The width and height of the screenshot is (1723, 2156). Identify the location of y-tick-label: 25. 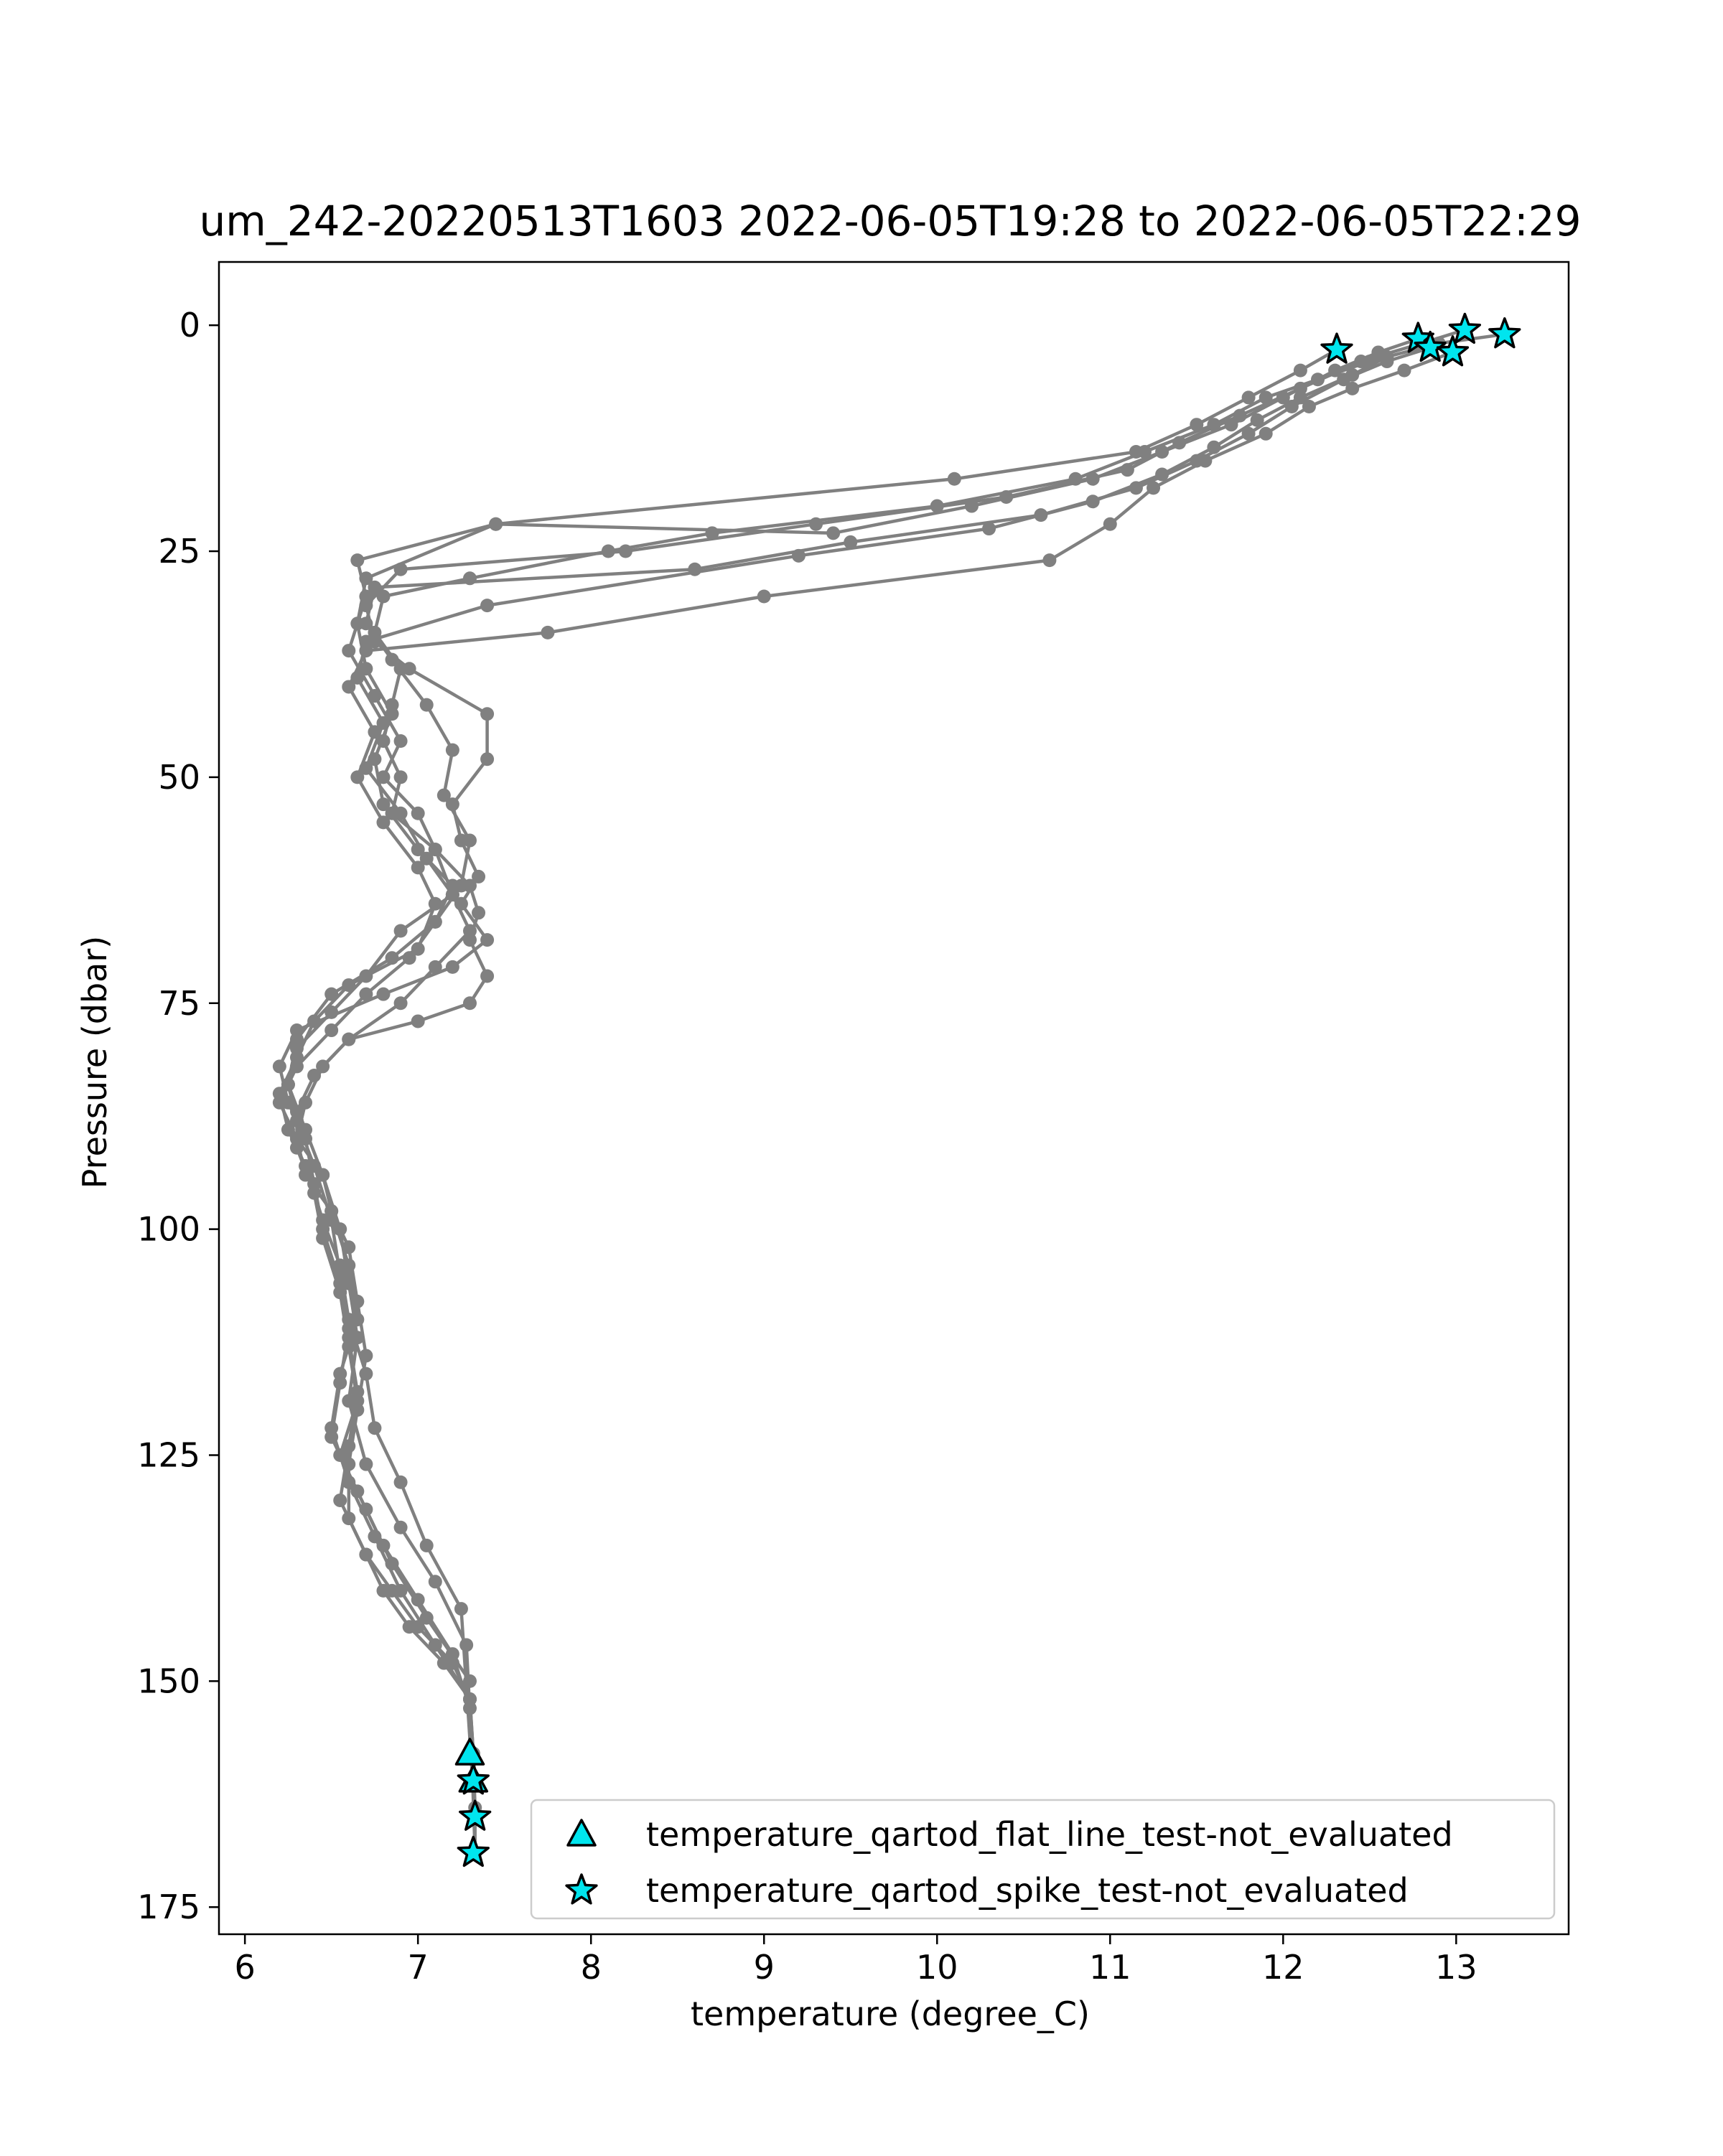
(179, 551).